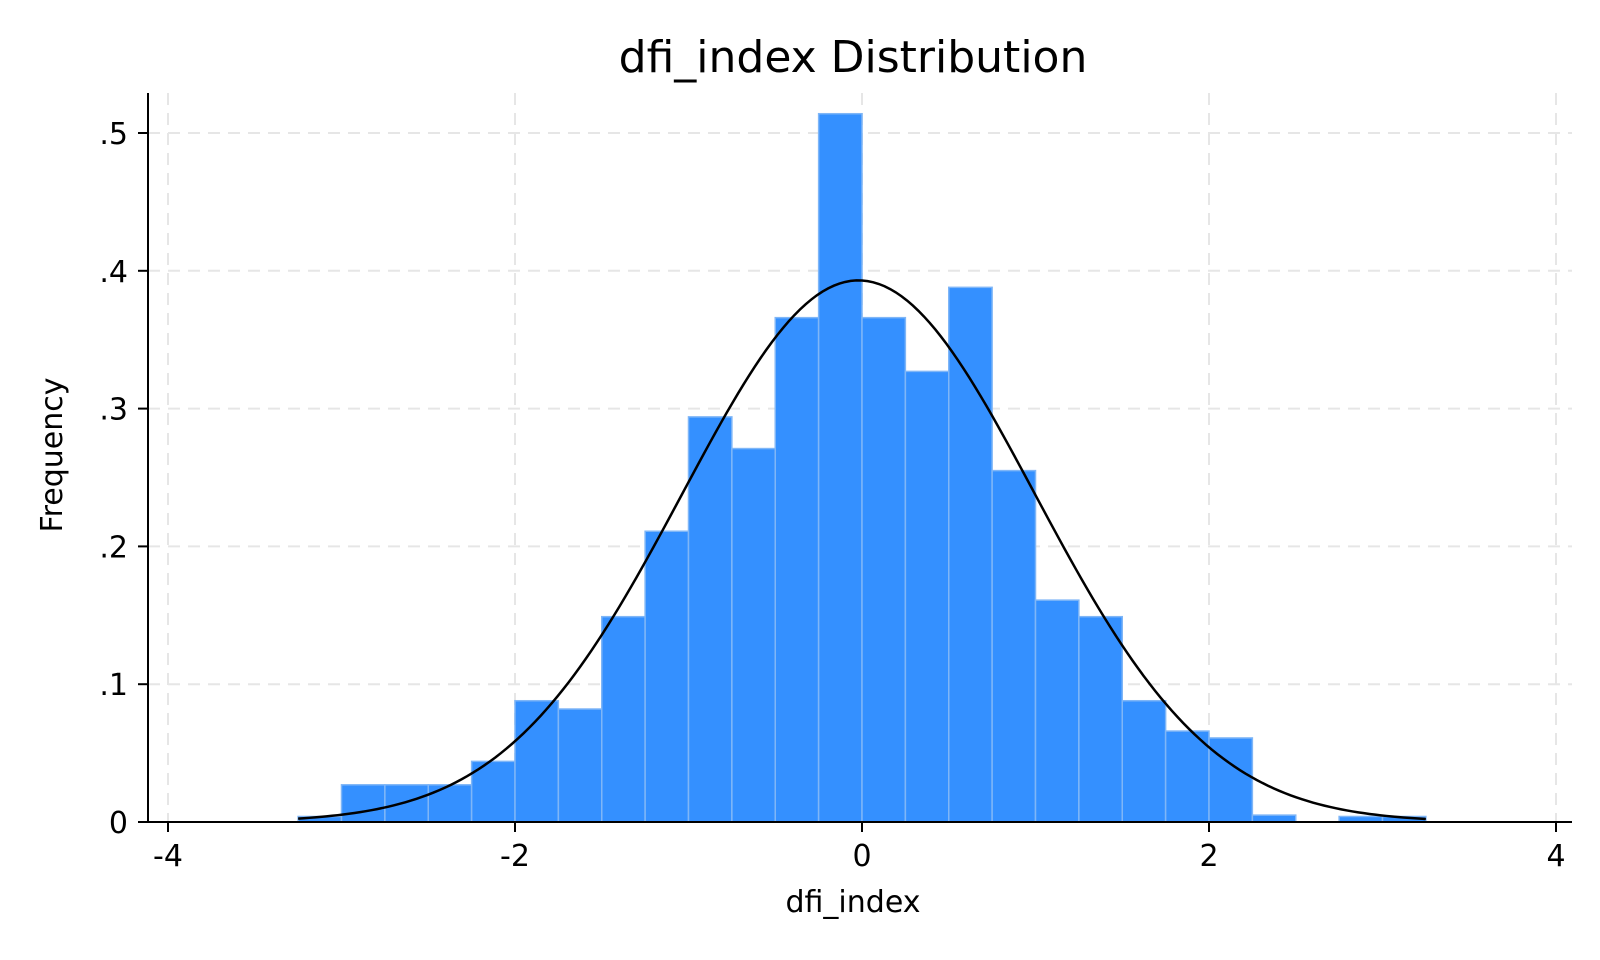  What do you see at coordinates (852, 902) in the screenshot?
I see `x-axis-label: dfi_index` at bounding box center [852, 902].